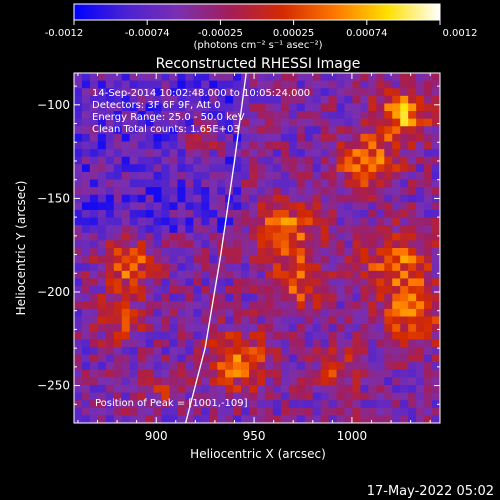 This screenshot has height=500, width=500. Describe the element at coordinates (460, 33) in the screenshot. I see `colorbar-tick-label: 0.0012` at that location.